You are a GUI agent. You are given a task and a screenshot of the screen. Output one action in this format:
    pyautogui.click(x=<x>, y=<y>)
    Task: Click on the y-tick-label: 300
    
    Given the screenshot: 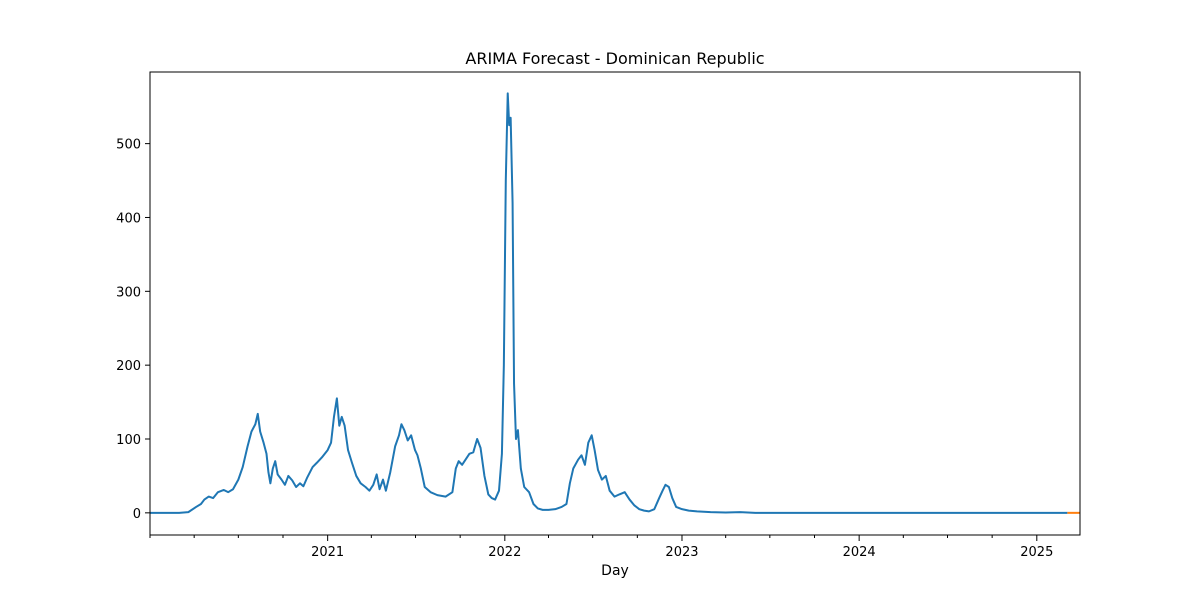 What is the action you would take?
    pyautogui.click(x=128, y=292)
    